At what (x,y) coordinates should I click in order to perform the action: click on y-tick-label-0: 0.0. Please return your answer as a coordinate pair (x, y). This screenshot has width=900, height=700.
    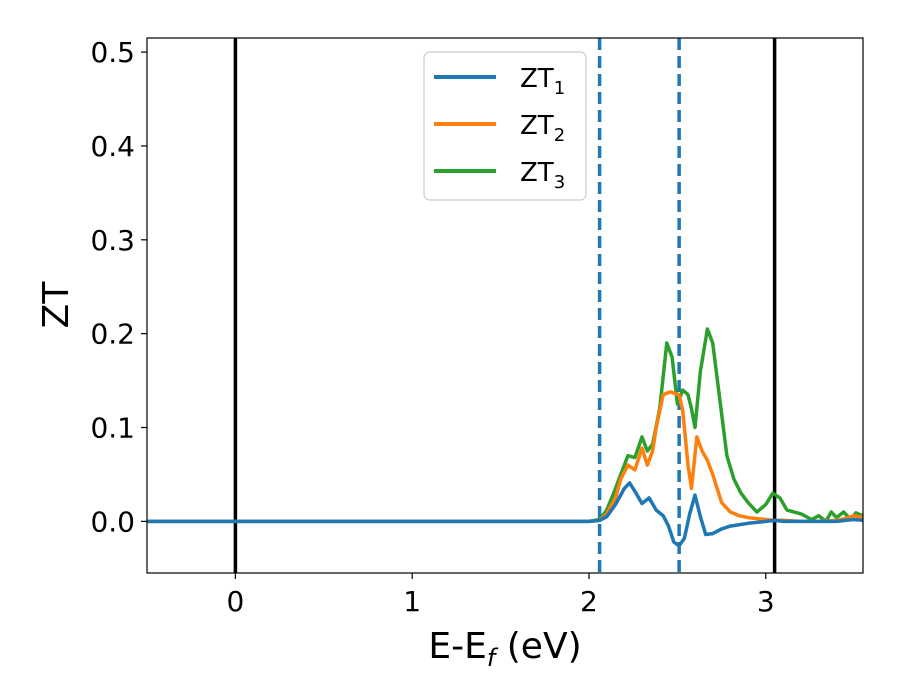
    Looking at the image, I should click on (112, 521).